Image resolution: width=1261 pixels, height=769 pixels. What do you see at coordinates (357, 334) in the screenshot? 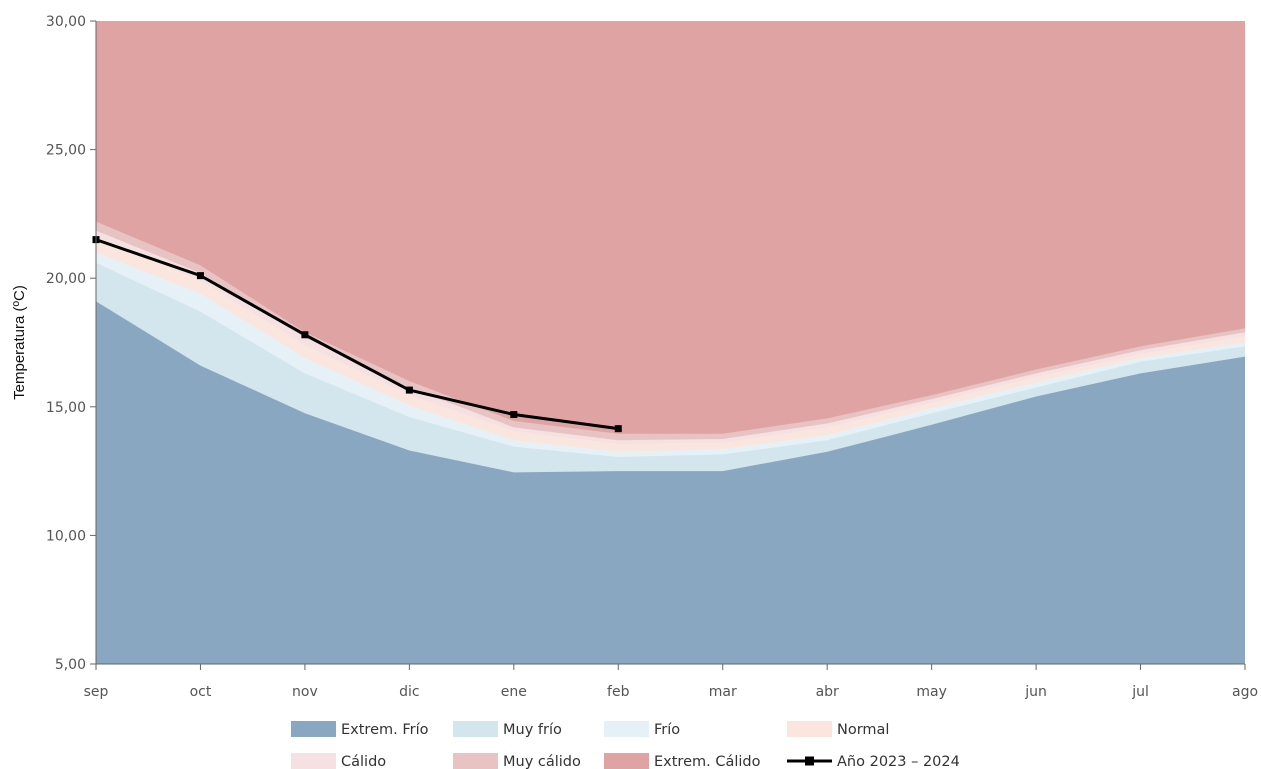
I see `series-line-ano-2023-2024` at bounding box center [357, 334].